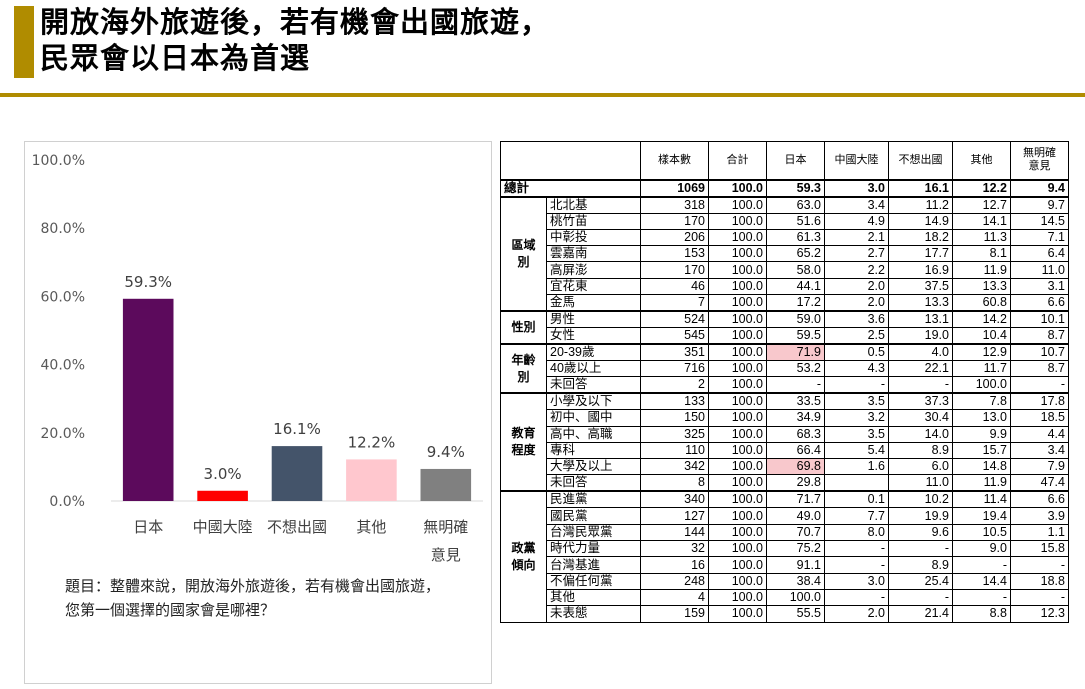 This screenshot has width=1085, height=689. What do you see at coordinates (856, 160) in the screenshot?
I see `table-column-header: 中國大陸` at bounding box center [856, 160].